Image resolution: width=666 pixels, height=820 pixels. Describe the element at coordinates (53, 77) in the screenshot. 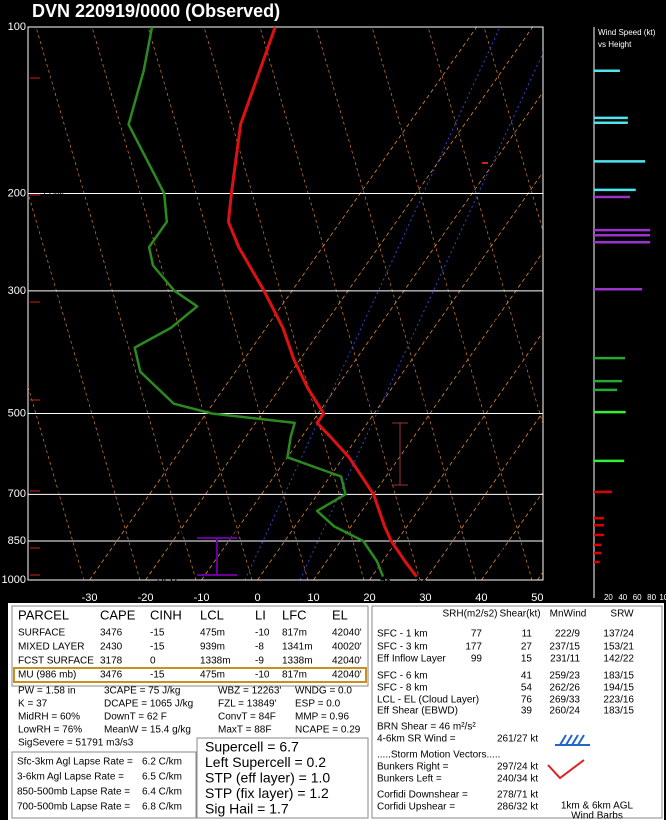

I see `height-label: 15 km` at that location.